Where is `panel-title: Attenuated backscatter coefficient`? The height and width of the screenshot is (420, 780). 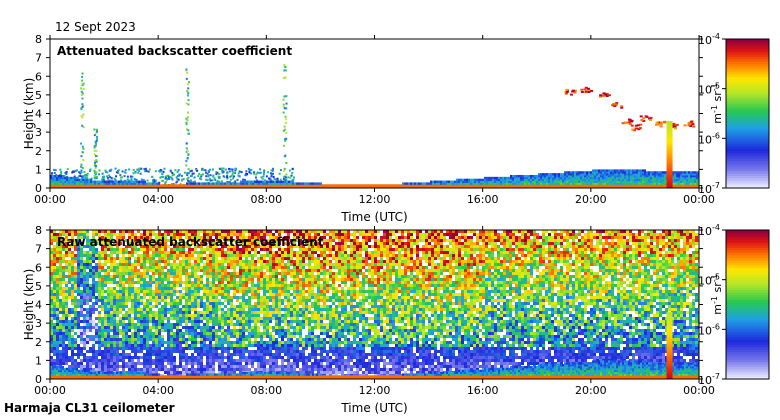
panel-title: Attenuated backscatter coefficient is located at coordinates (174, 51).